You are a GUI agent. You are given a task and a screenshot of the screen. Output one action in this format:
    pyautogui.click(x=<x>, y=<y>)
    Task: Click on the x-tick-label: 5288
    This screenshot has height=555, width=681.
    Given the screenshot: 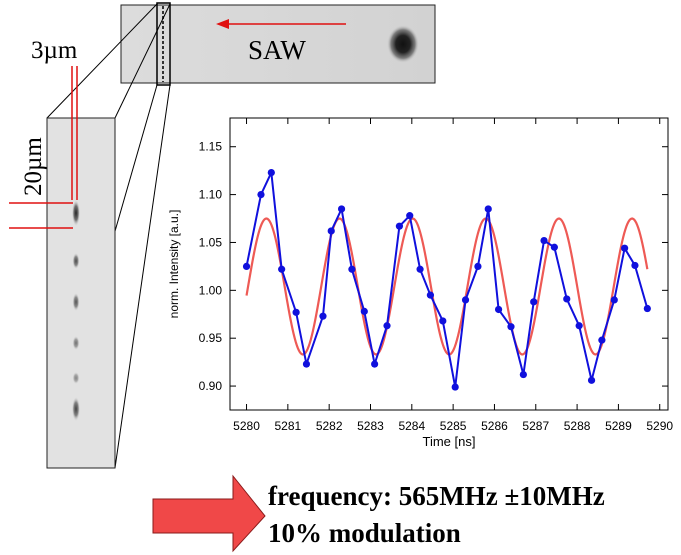 What is the action you would take?
    pyautogui.click(x=577, y=426)
    